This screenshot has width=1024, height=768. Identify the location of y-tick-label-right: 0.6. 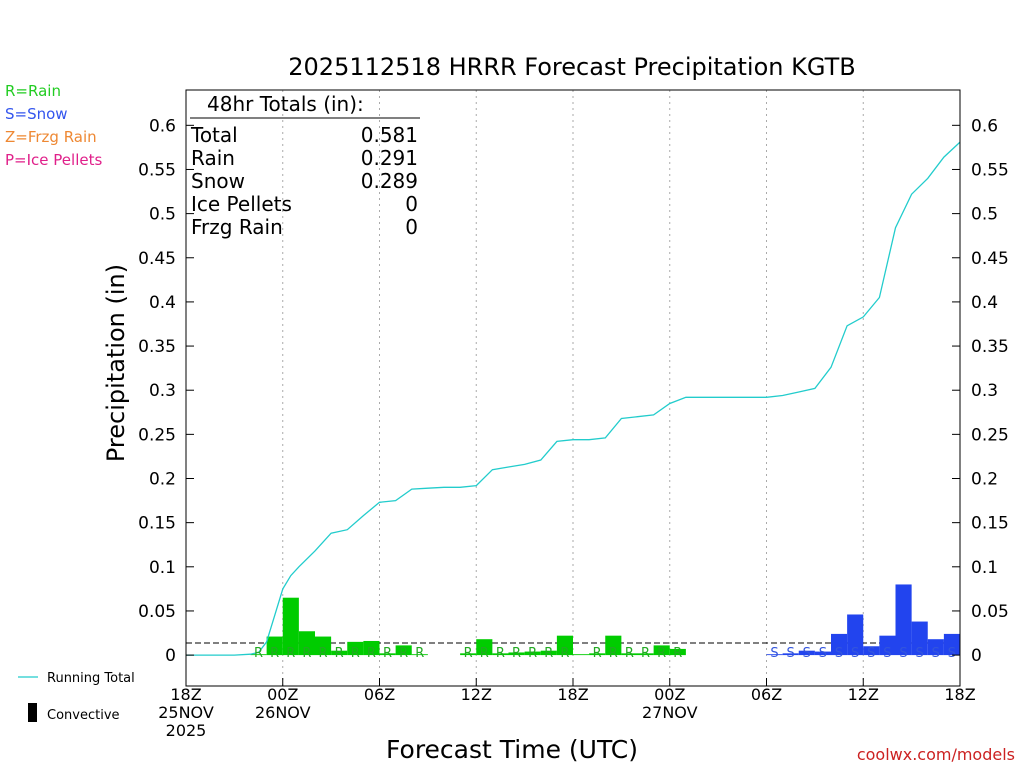
(984, 126).